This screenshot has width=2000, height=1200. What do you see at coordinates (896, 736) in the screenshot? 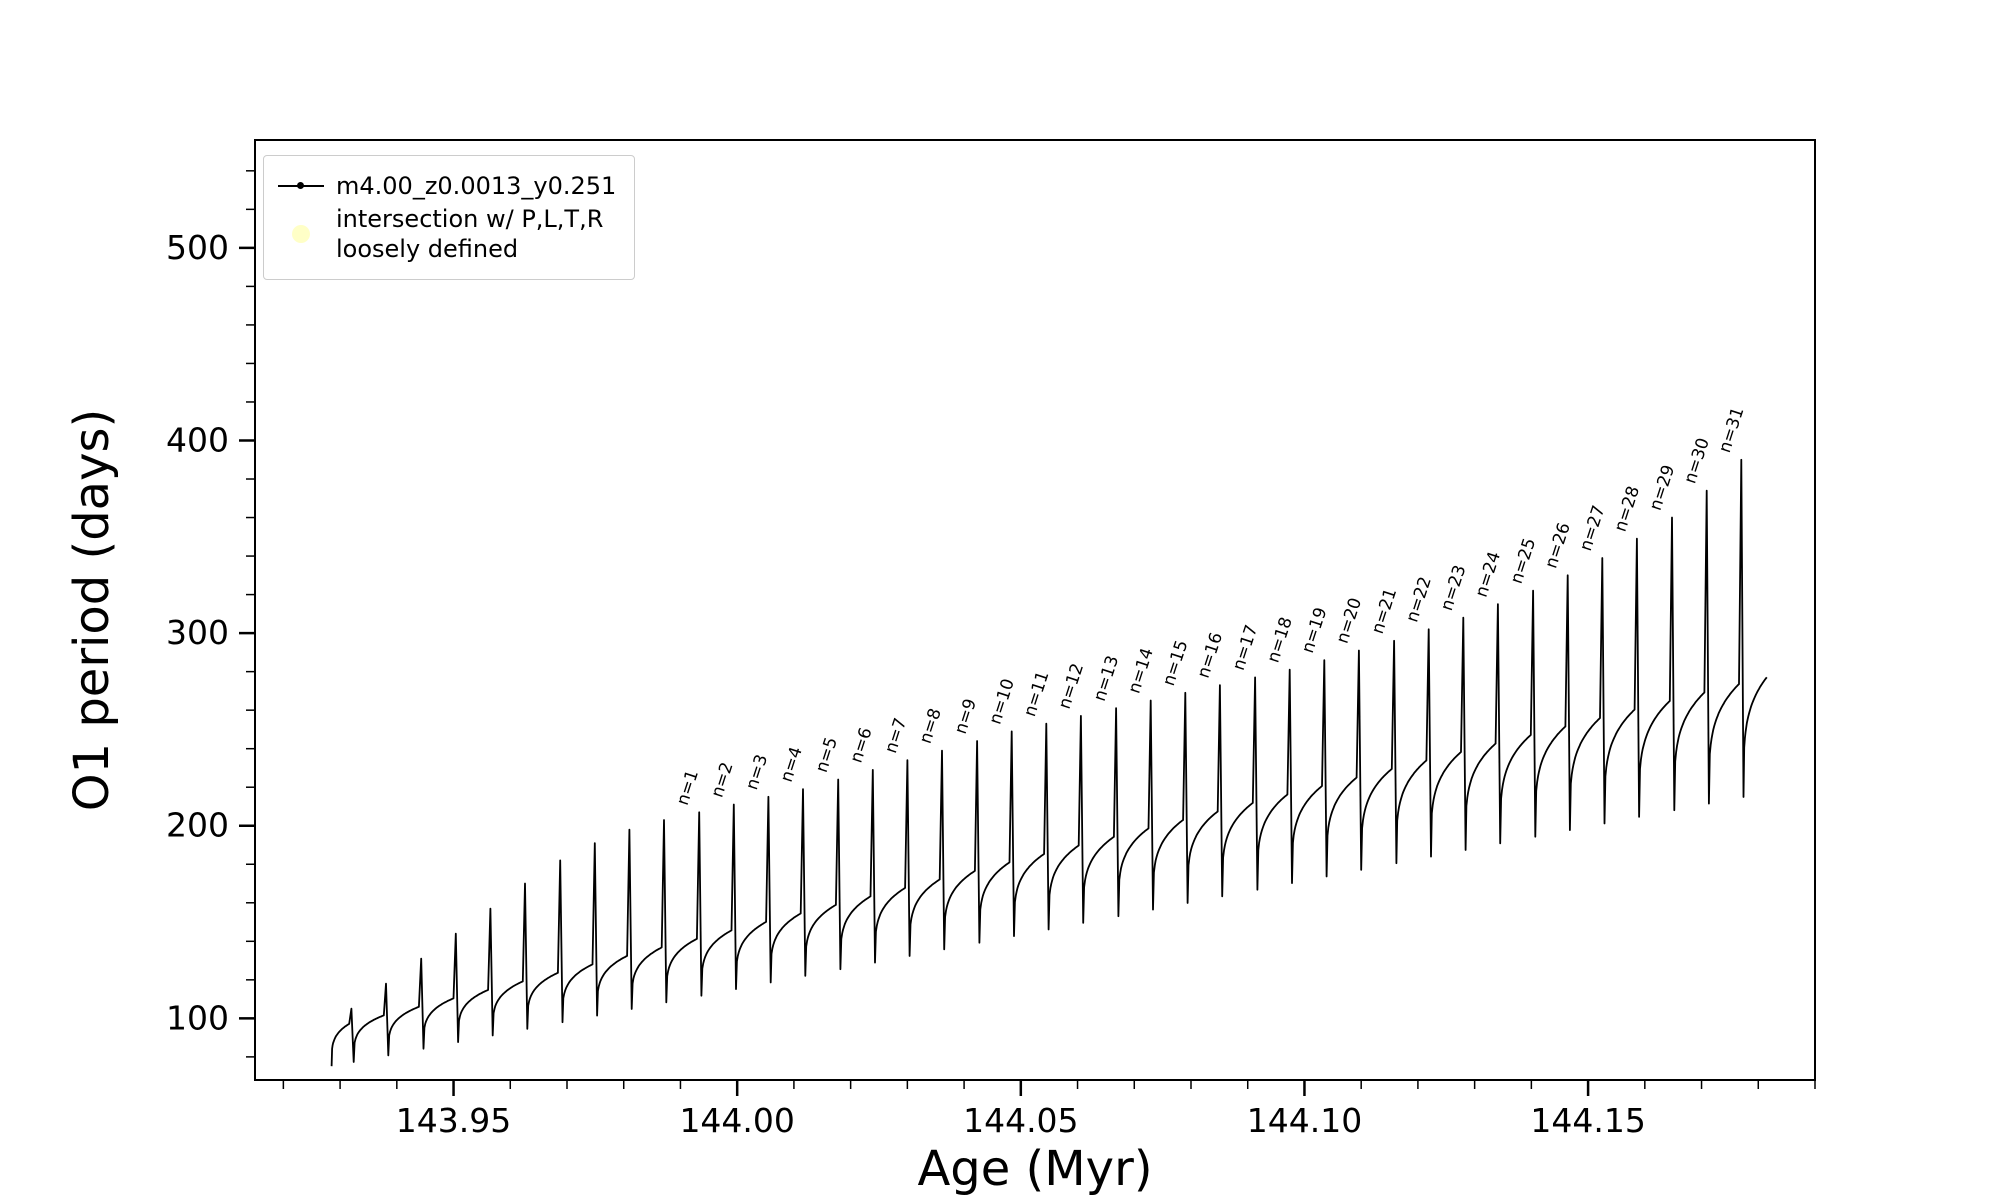
I see `spike-label: n=7` at bounding box center [896, 736].